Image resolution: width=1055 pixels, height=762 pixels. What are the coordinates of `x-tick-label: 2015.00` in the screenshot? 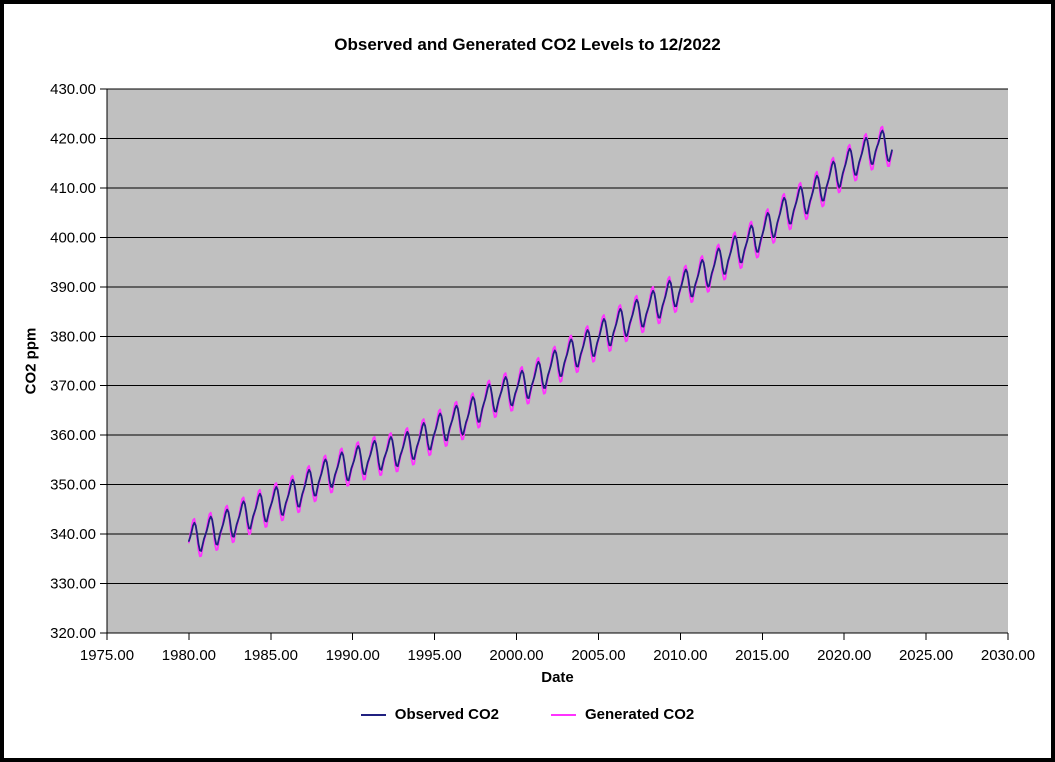 It's located at (762, 655).